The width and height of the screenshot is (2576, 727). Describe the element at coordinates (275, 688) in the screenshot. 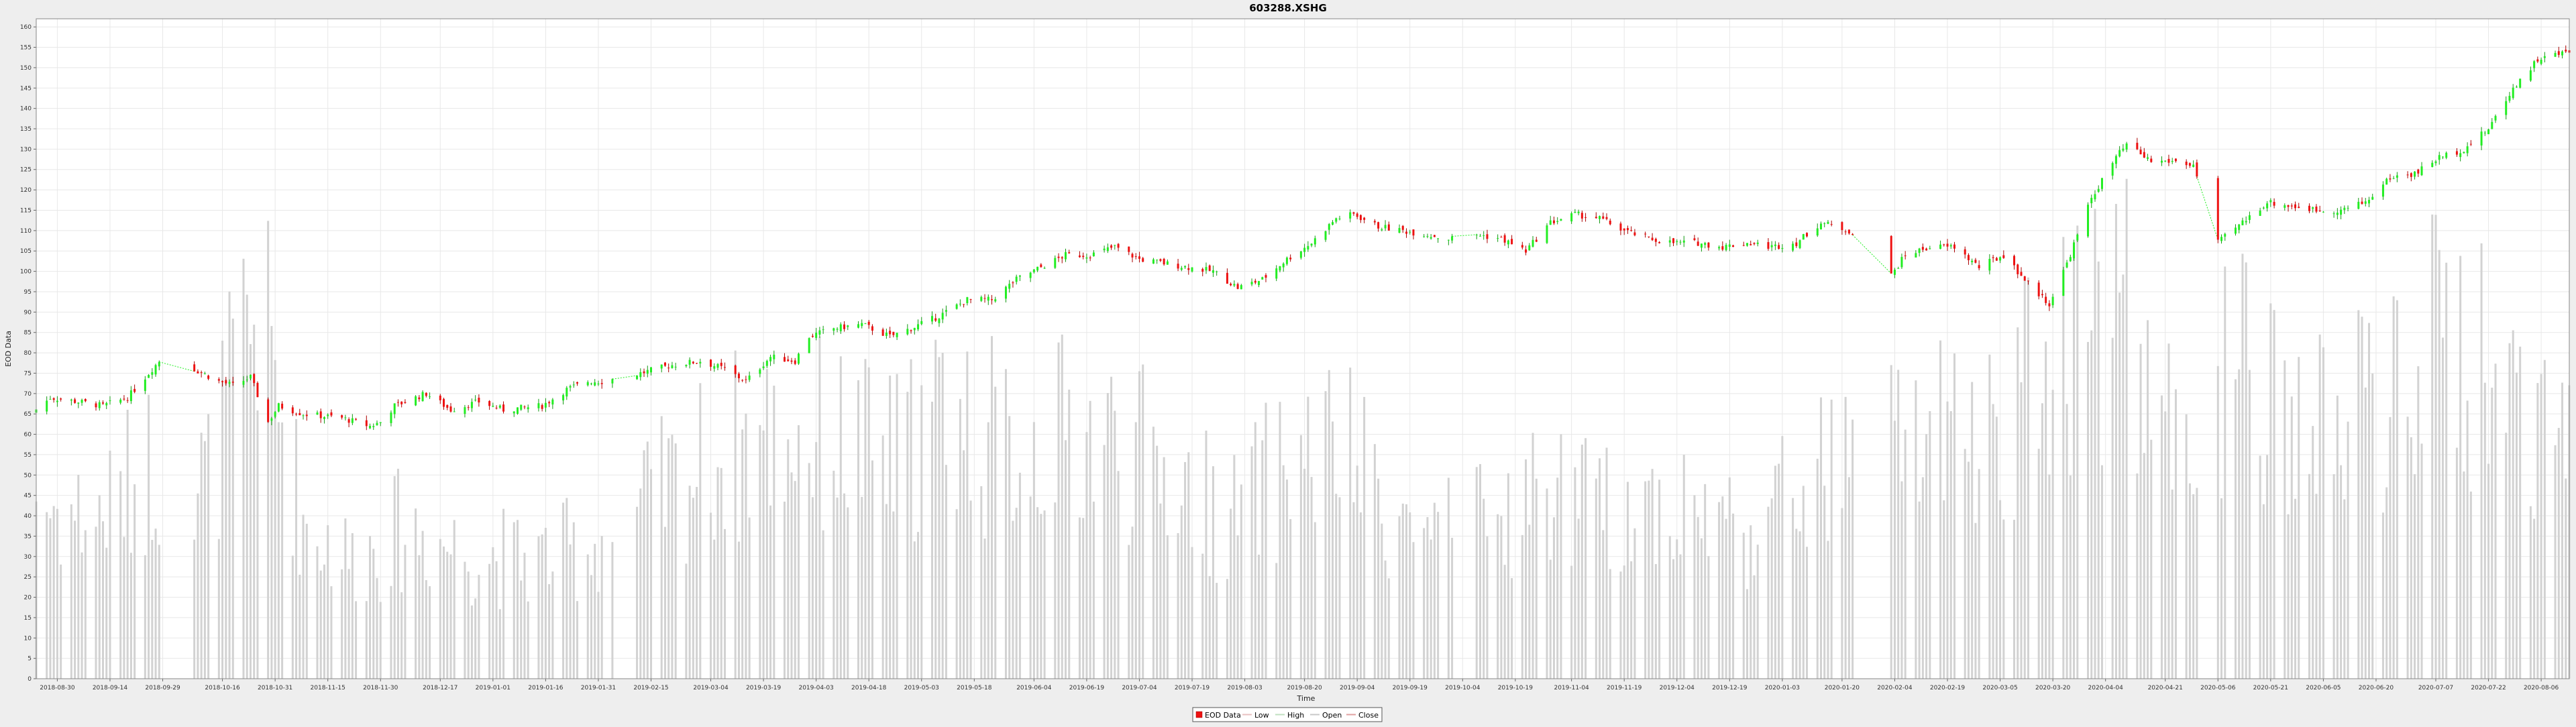

I see `x-tick-label: 2018-10-31` at that location.